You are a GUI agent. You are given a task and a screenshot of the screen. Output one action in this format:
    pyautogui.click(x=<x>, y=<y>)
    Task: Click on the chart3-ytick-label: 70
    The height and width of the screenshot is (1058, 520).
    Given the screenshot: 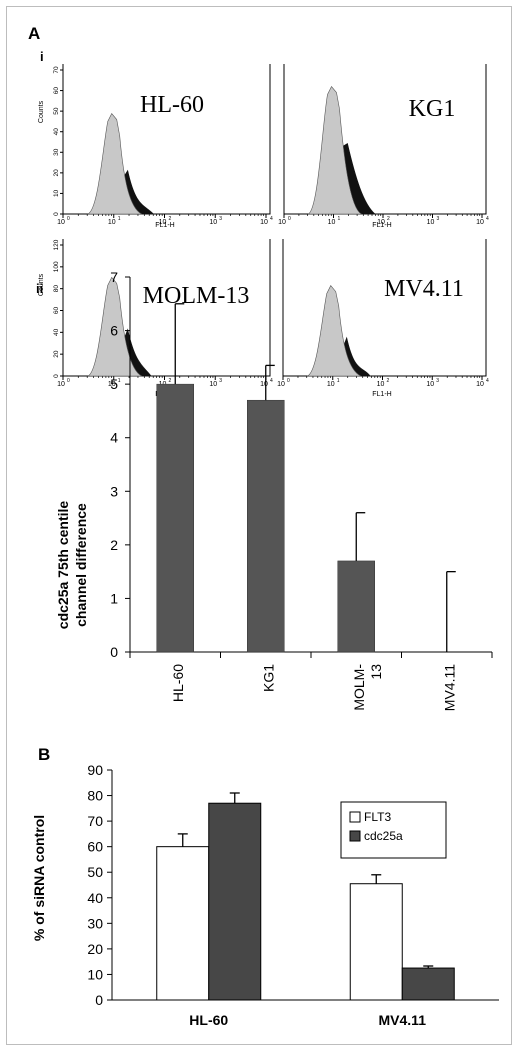 What is the action you would take?
    pyautogui.click(x=95, y=821)
    